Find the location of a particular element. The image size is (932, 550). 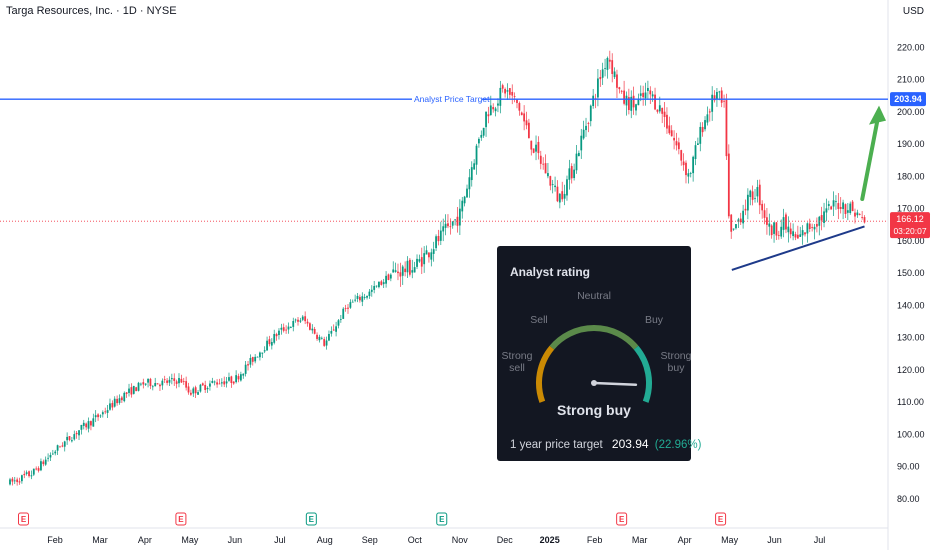

x-tick-label: Jul is located at coordinates (820, 540).